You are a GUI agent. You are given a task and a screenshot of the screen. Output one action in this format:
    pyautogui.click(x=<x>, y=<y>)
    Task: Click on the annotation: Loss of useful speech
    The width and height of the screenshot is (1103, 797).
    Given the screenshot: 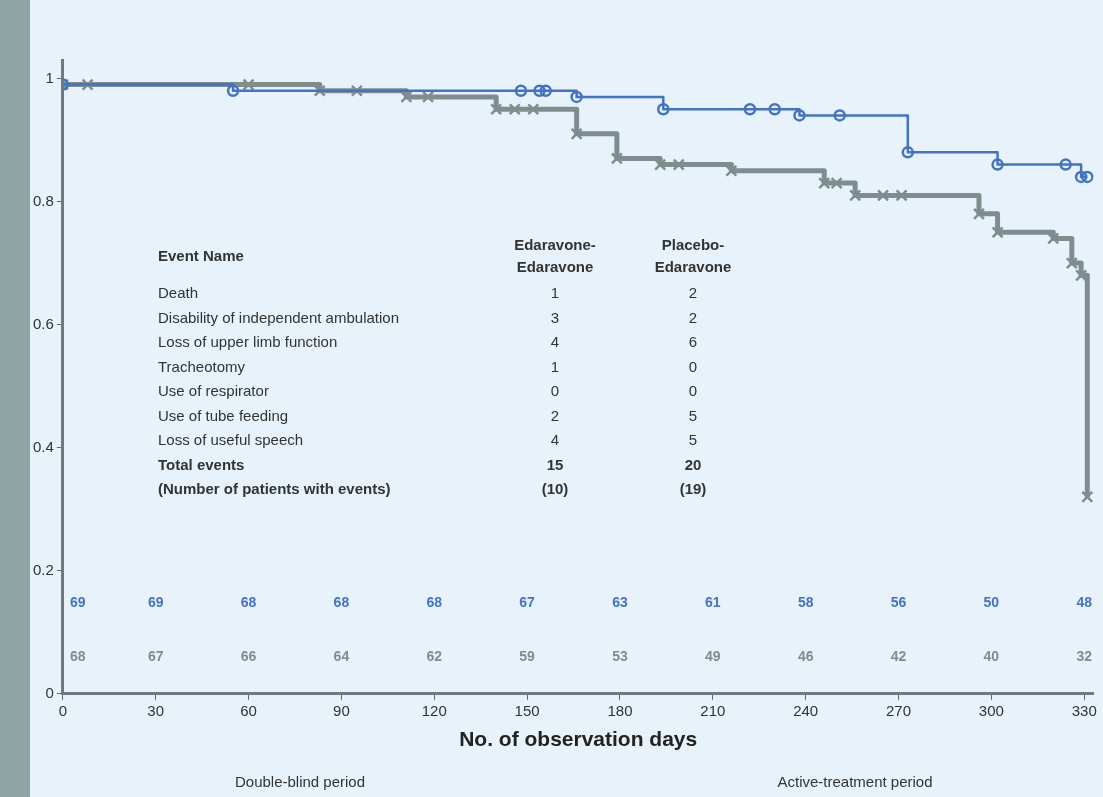 What is the action you would take?
    pyautogui.click(x=231, y=440)
    